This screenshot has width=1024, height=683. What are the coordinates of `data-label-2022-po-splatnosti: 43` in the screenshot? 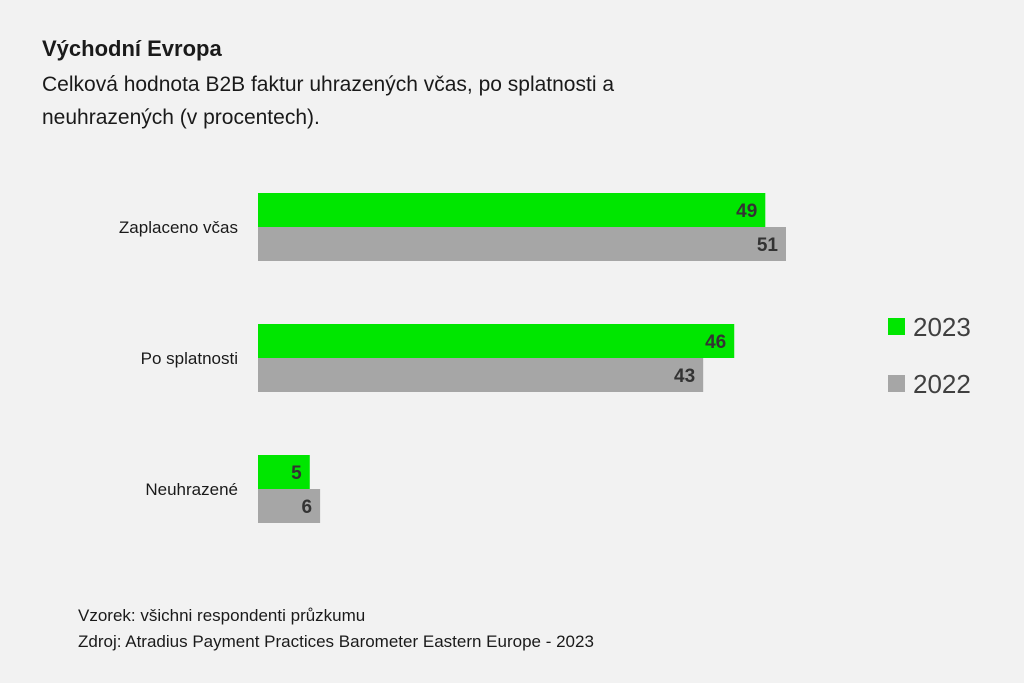 It's located at (684, 376).